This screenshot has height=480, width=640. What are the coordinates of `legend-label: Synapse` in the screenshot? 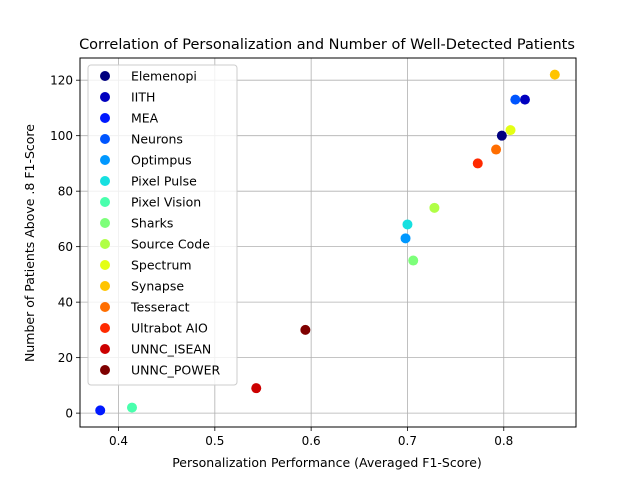 It's located at (157, 286).